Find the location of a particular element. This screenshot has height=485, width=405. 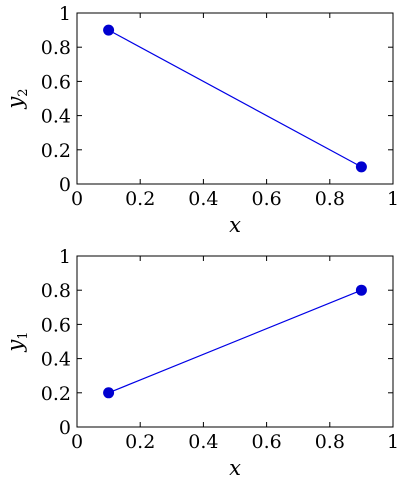

series-line is located at coordinates (235, 341).